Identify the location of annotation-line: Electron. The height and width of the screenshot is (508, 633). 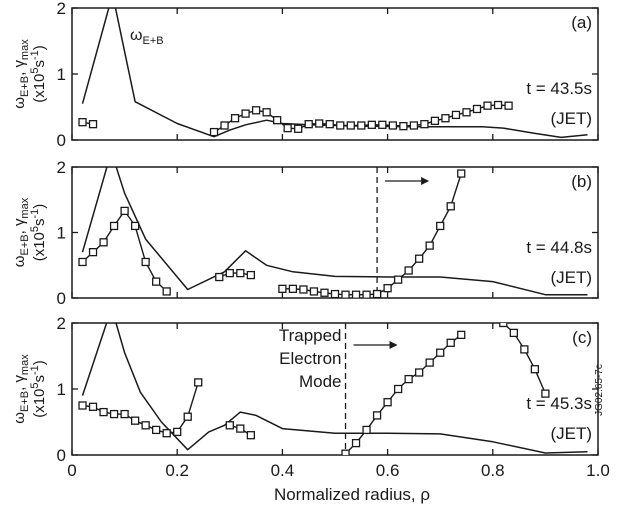
(310, 358).